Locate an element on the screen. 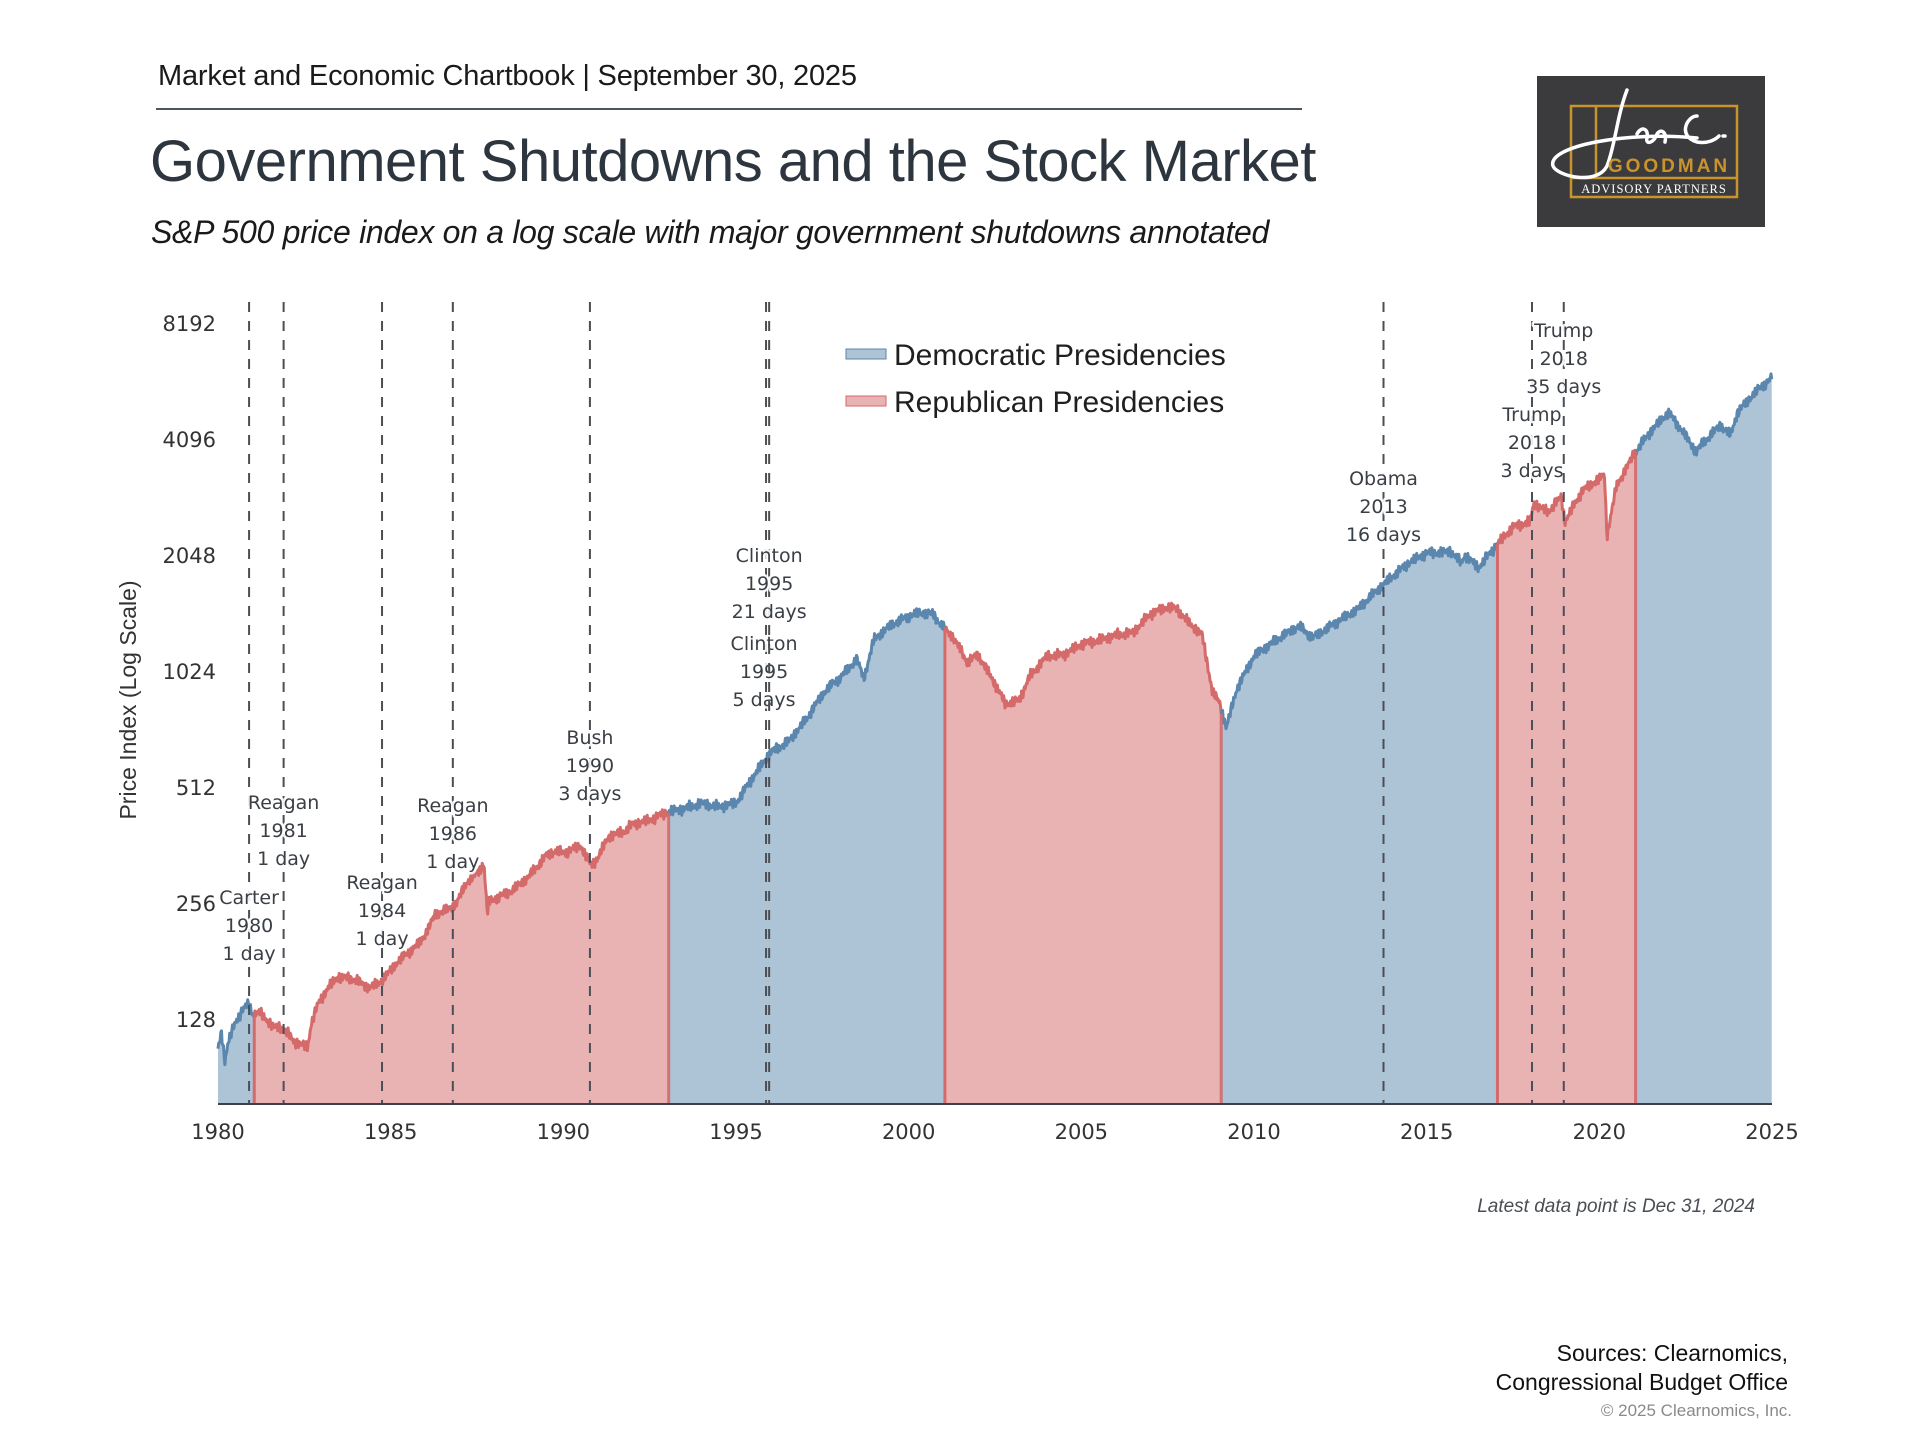  x-tick-label: 1985 is located at coordinates (390, 1132).